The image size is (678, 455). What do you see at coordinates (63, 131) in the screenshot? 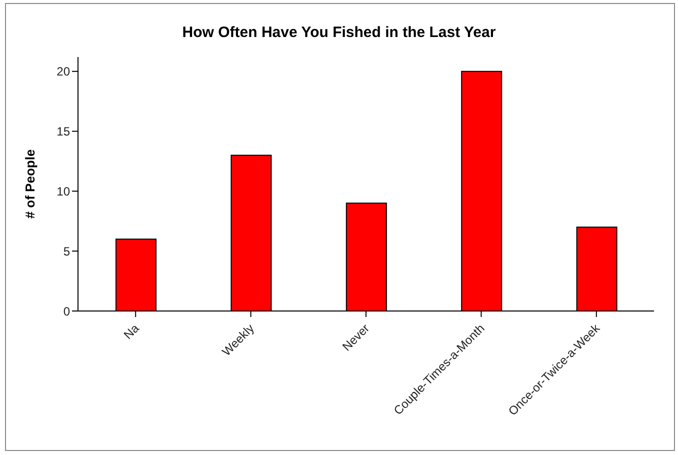
I see `y-tick-label: 15` at bounding box center [63, 131].